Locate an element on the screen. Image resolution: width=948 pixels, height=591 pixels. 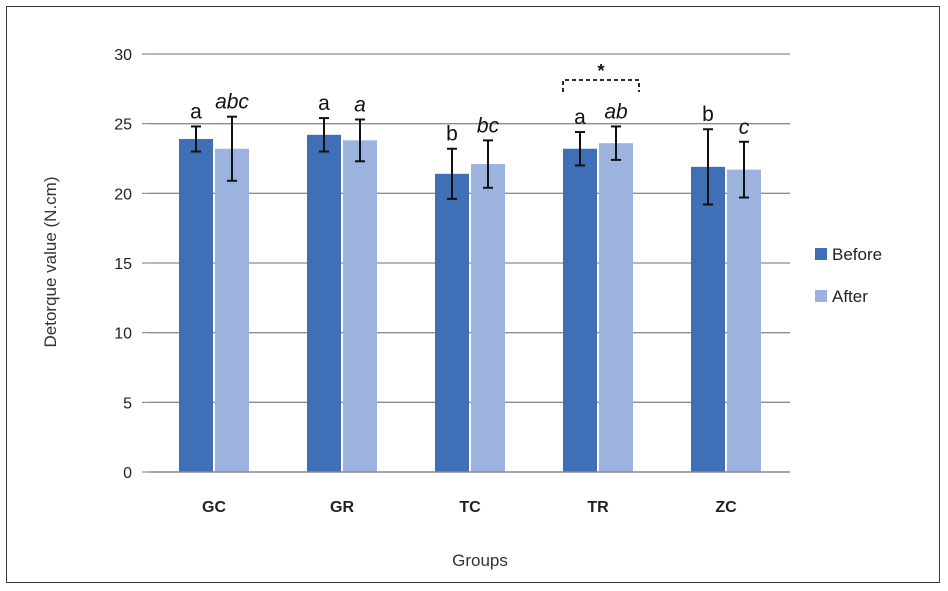
x-axis-categories: GC GR TC TR ZC is located at coordinates (469, 507).